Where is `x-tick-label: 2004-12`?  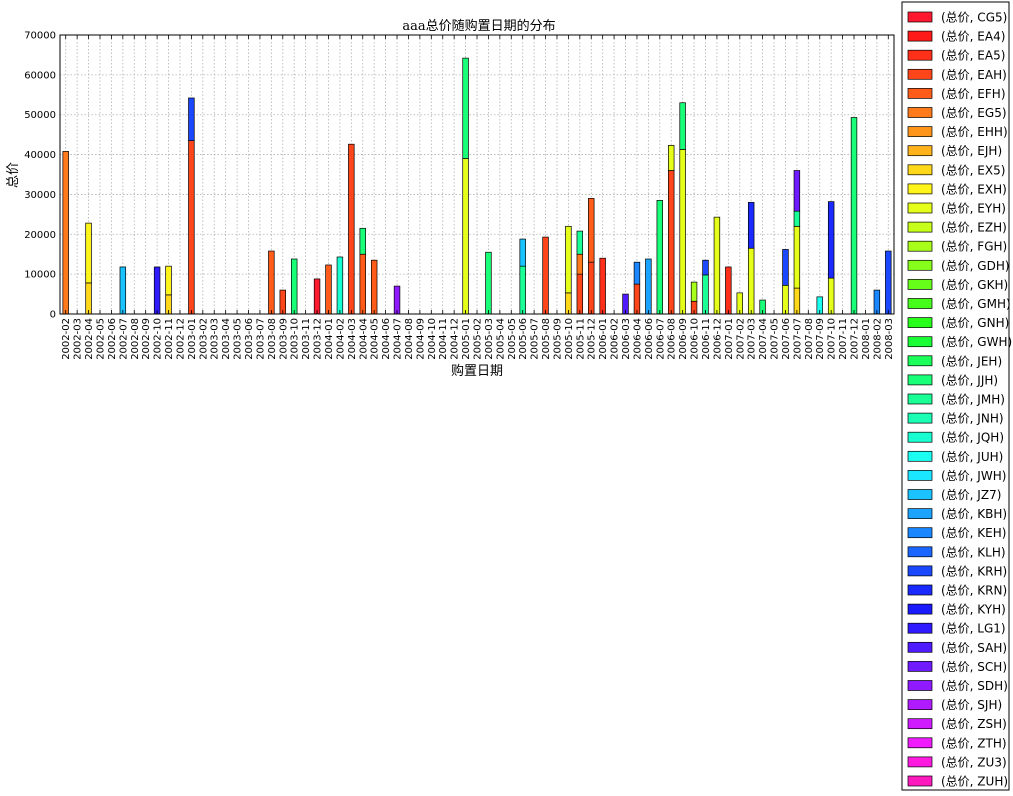 x-tick-label: 2004-12 is located at coordinates (455, 339).